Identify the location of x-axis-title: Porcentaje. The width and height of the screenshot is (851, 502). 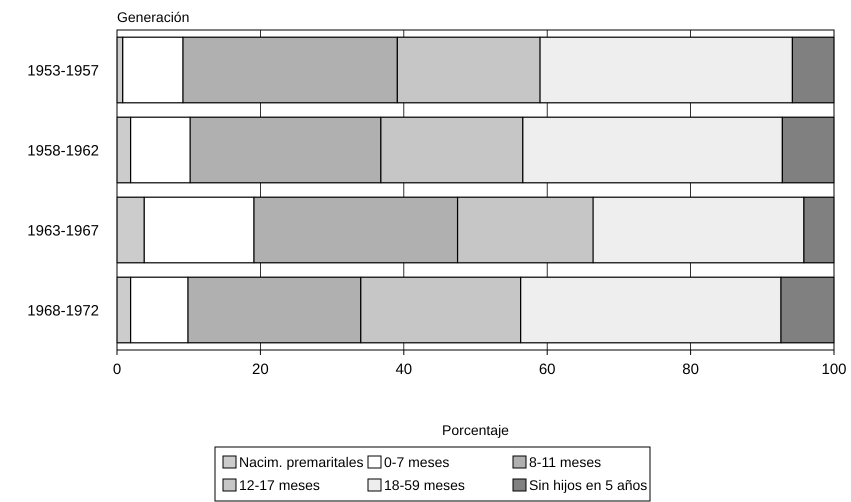
(476, 430).